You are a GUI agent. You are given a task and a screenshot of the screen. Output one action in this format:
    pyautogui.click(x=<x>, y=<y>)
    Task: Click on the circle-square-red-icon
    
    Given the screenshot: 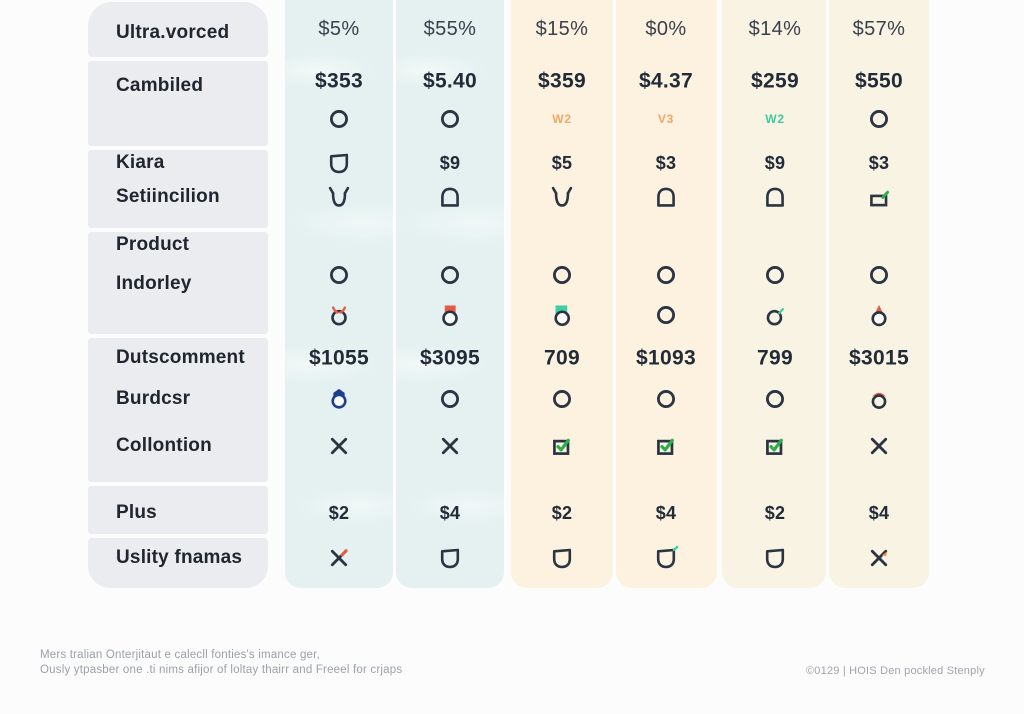 What is the action you would take?
    pyautogui.click(x=450, y=315)
    